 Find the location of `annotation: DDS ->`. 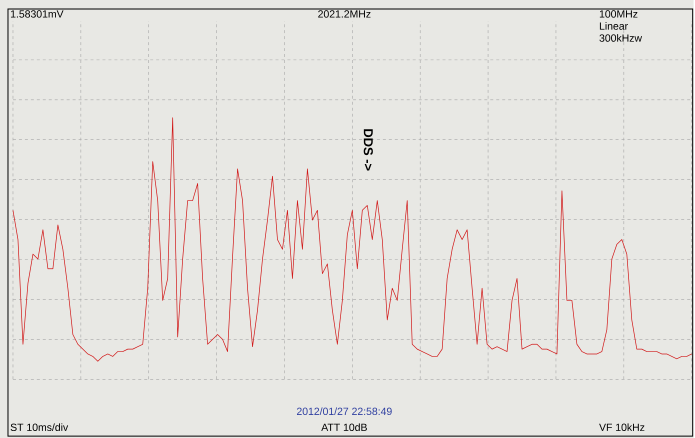

annotation: DDS -> is located at coordinates (368, 149).